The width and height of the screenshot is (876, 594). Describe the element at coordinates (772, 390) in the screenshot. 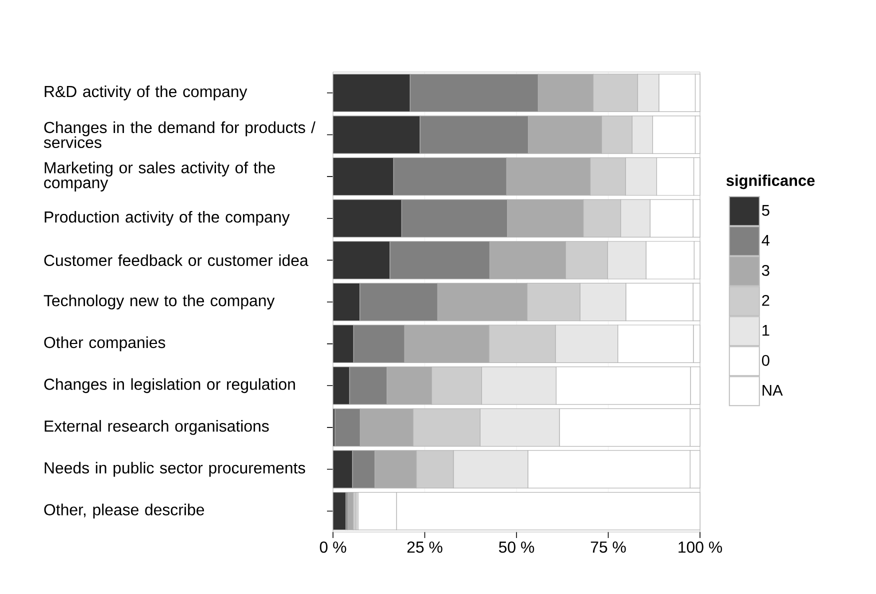

I see `legend-label: NA` at that location.